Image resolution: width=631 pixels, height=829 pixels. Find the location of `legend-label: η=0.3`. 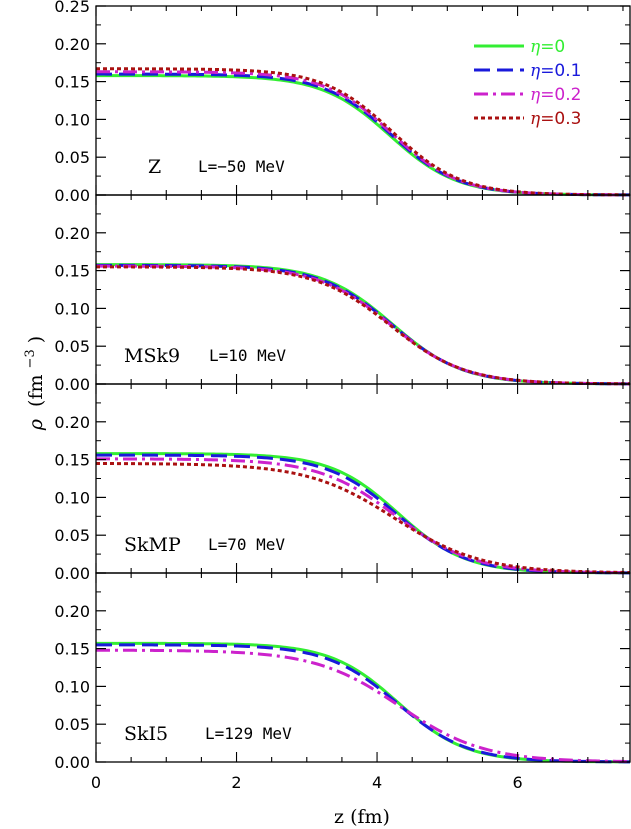

legend-label: η=0.3 is located at coordinates (555, 119).